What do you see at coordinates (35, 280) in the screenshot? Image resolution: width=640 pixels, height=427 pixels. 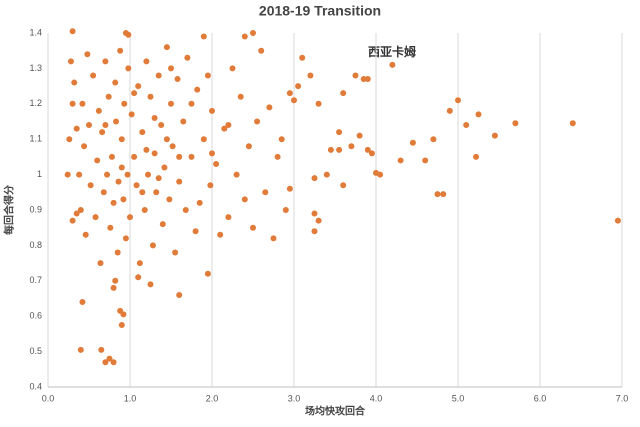 I see `y-tick-label: 0.7` at bounding box center [35, 280].